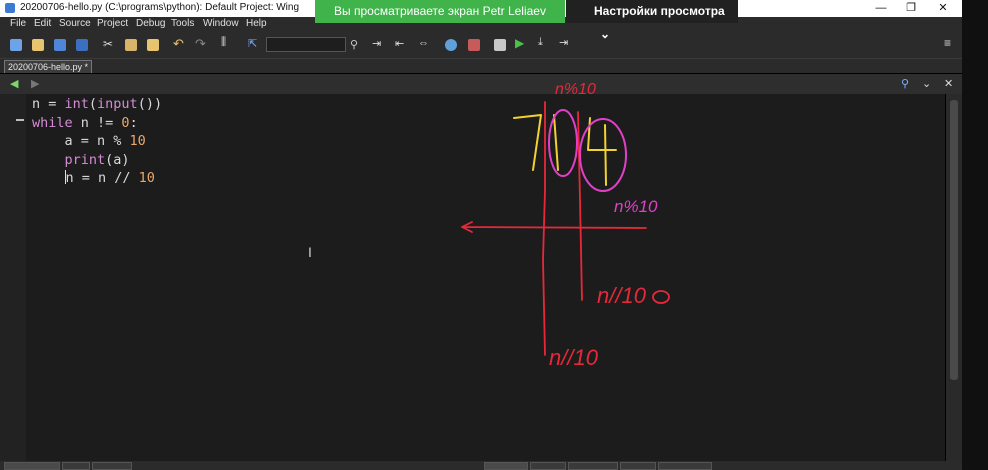 The image size is (988, 470). What do you see at coordinates (544, 228) in the screenshot?
I see `vertical-line-left` at bounding box center [544, 228].